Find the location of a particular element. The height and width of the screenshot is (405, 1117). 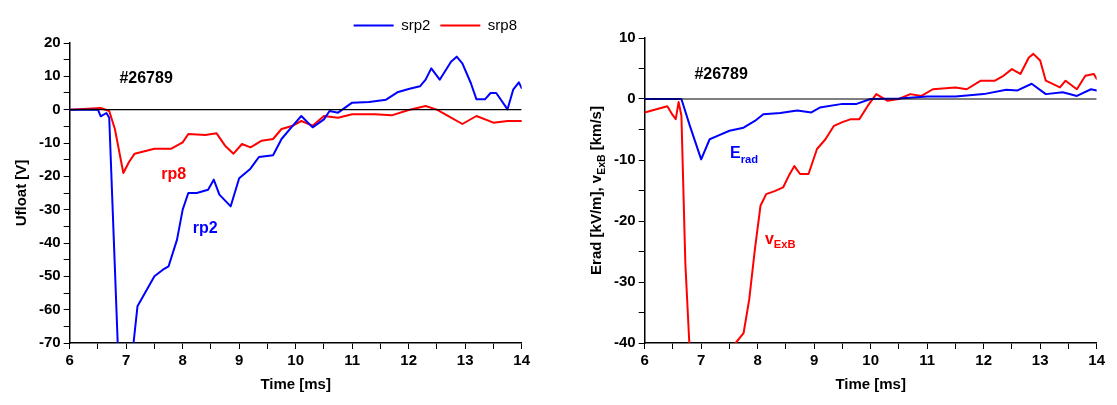

y-tick-label: 20 is located at coordinates (52, 42).